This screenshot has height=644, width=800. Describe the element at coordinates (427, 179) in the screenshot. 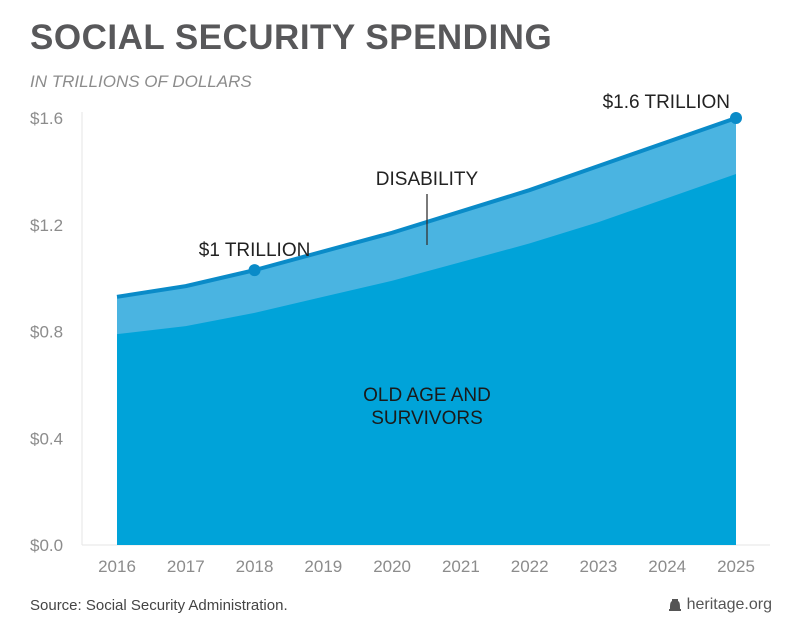

I see `series-label-disability: DISABILITY` at that location.